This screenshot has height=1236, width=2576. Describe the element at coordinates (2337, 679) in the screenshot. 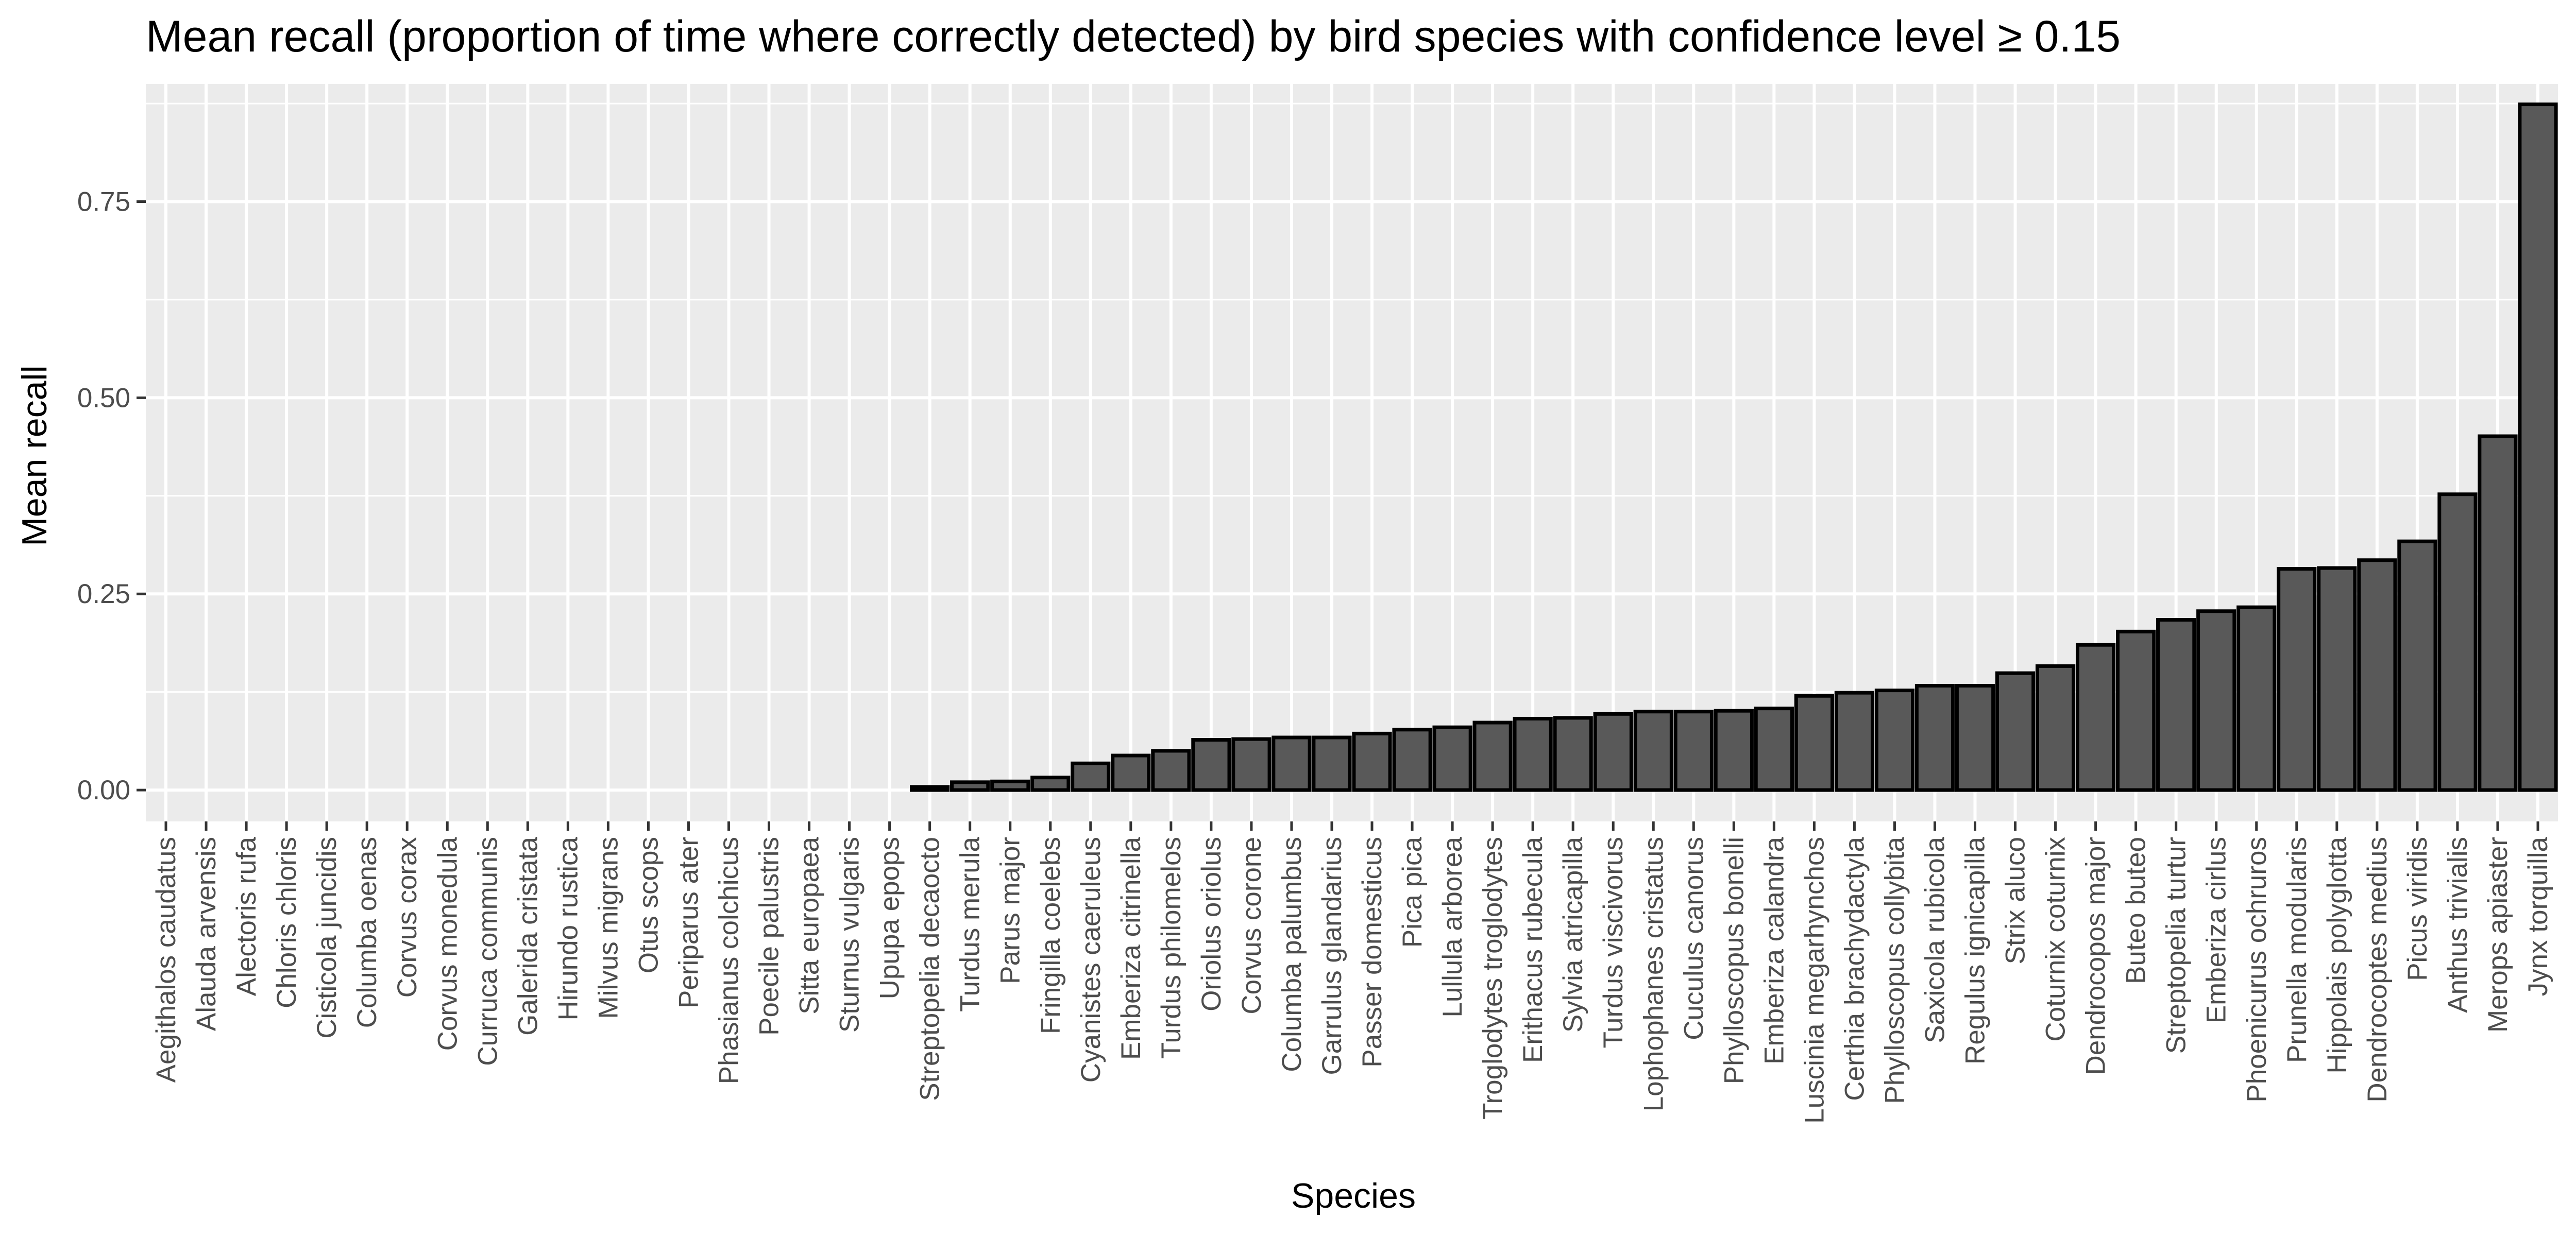

I see `bar-hippolais-polyglotta` at that location.